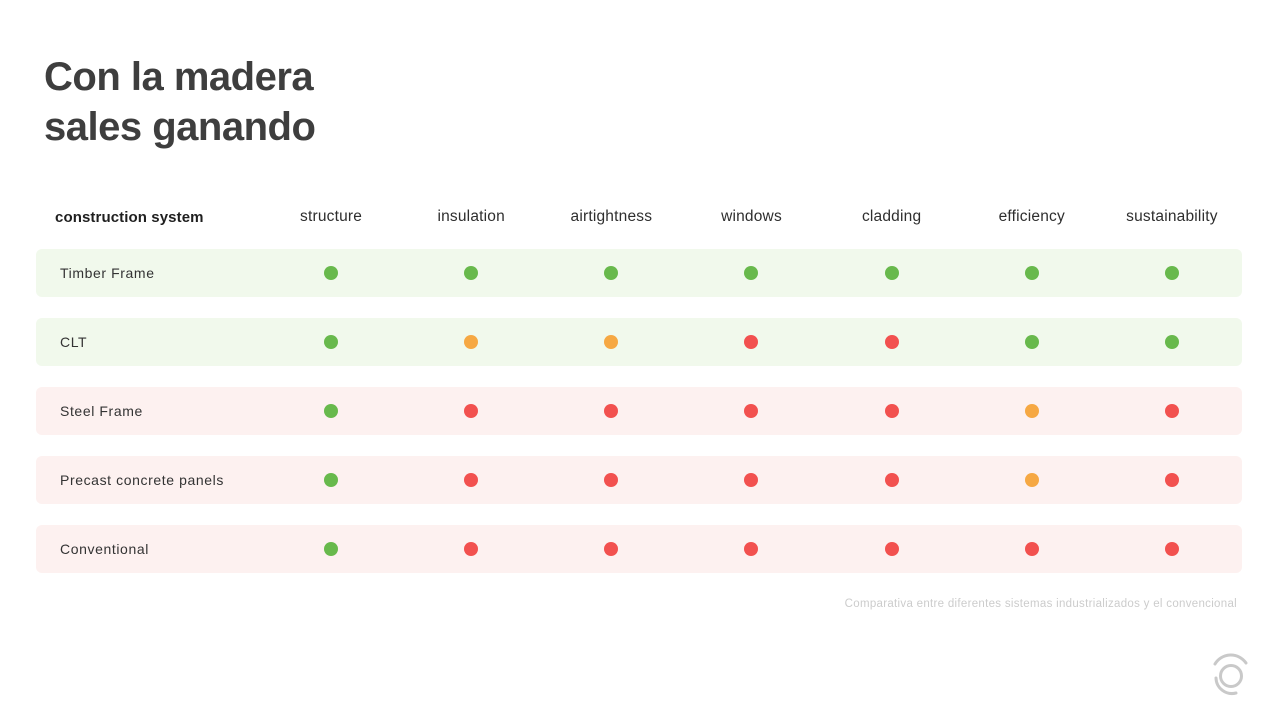  I want to click on column-header-construction-system: construction system, so click(129, 217).